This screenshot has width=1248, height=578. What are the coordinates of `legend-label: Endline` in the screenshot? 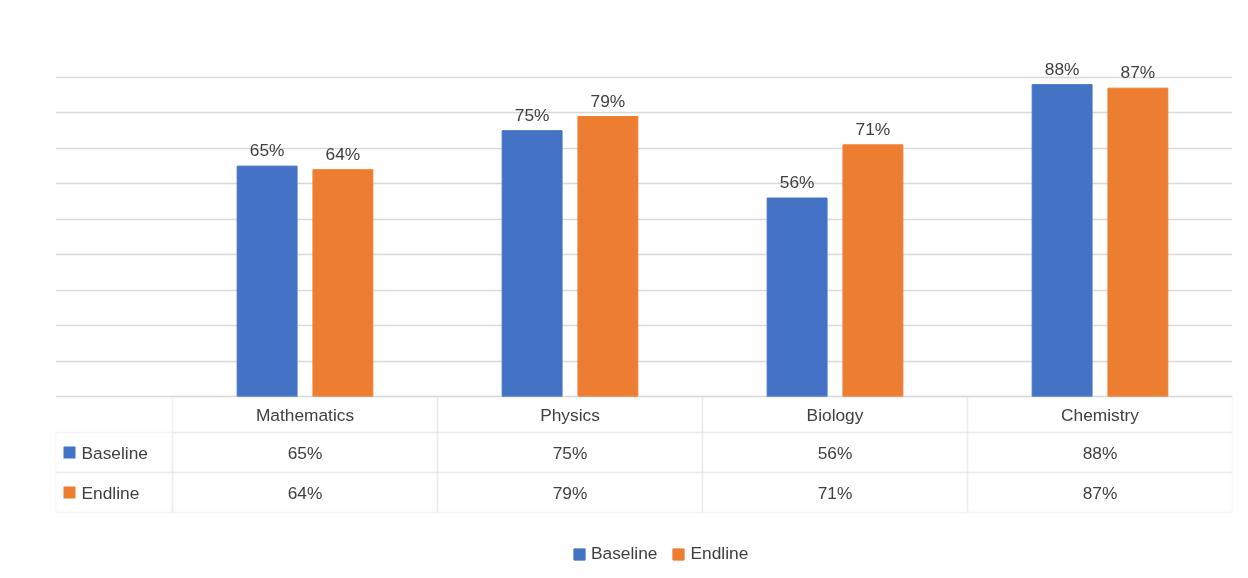 It's located at (719, 553).